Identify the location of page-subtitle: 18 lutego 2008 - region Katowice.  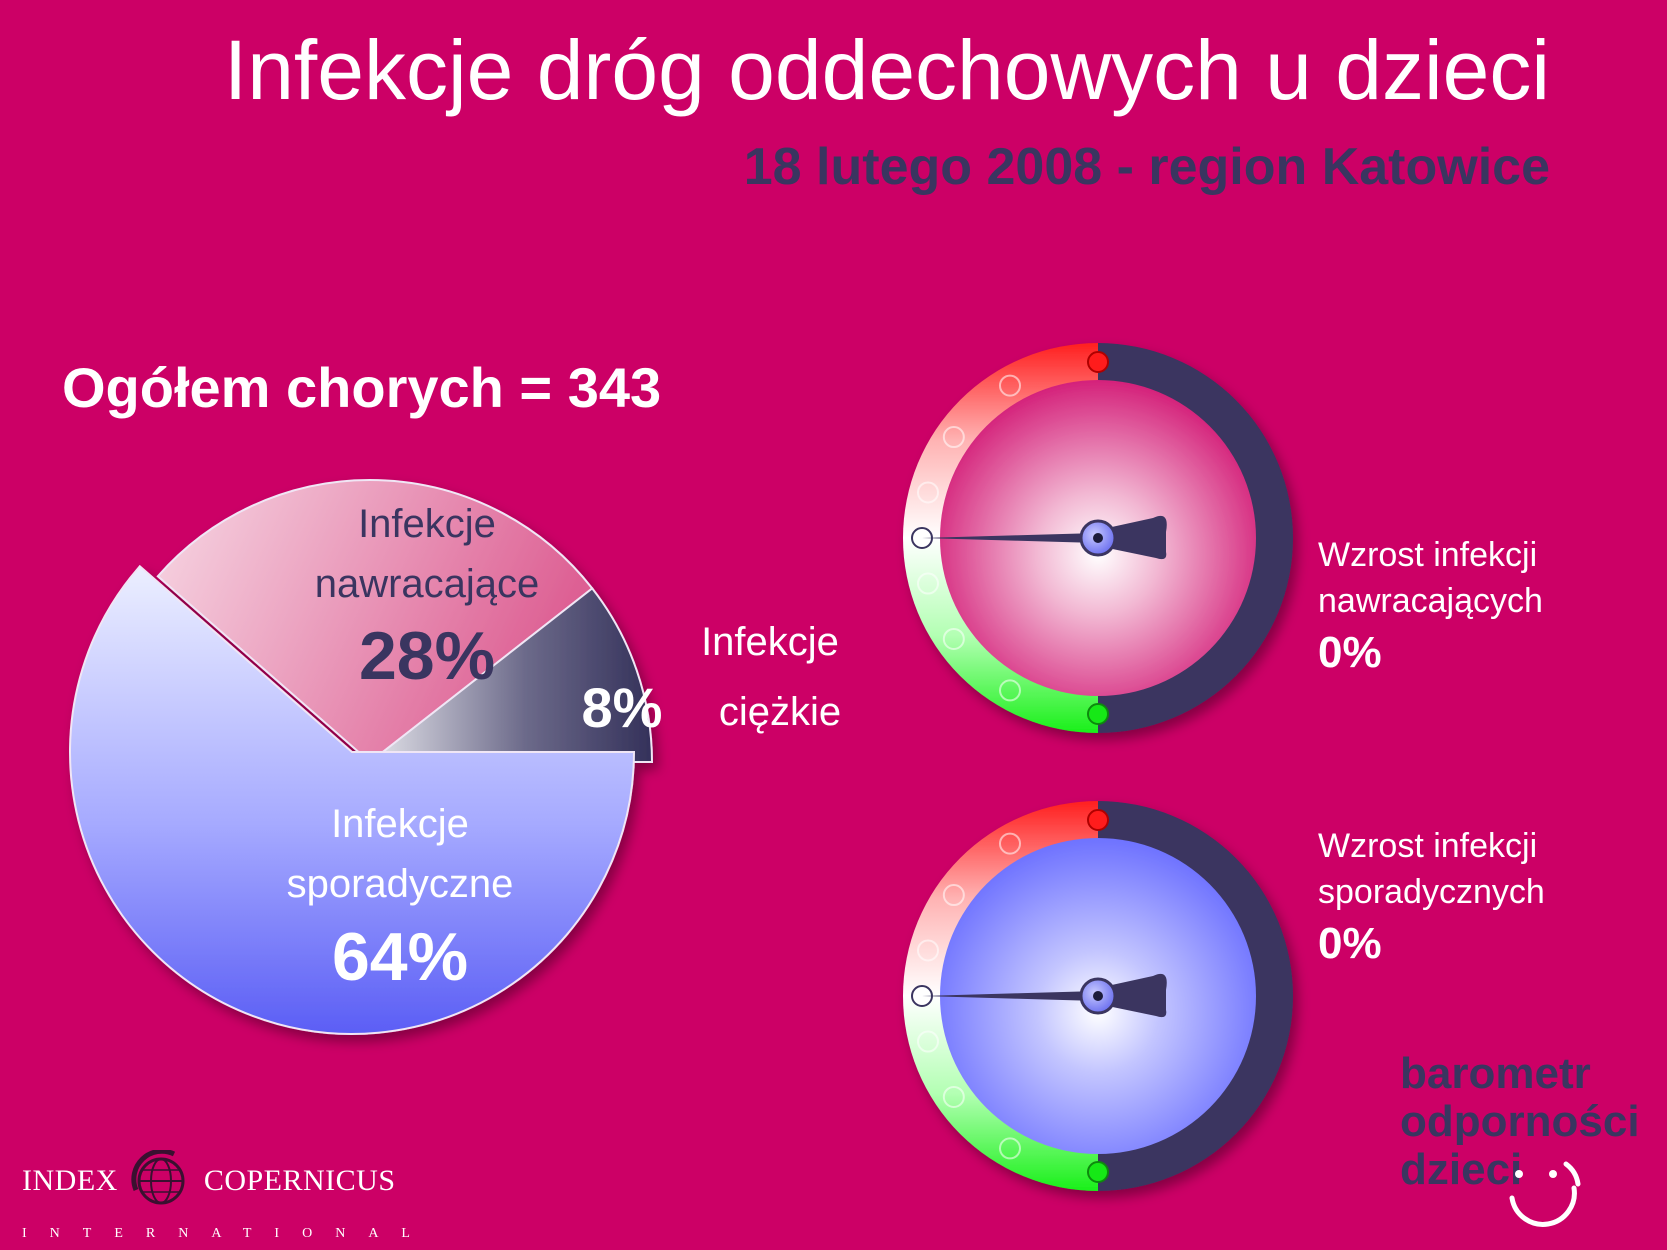
(1146, 167).